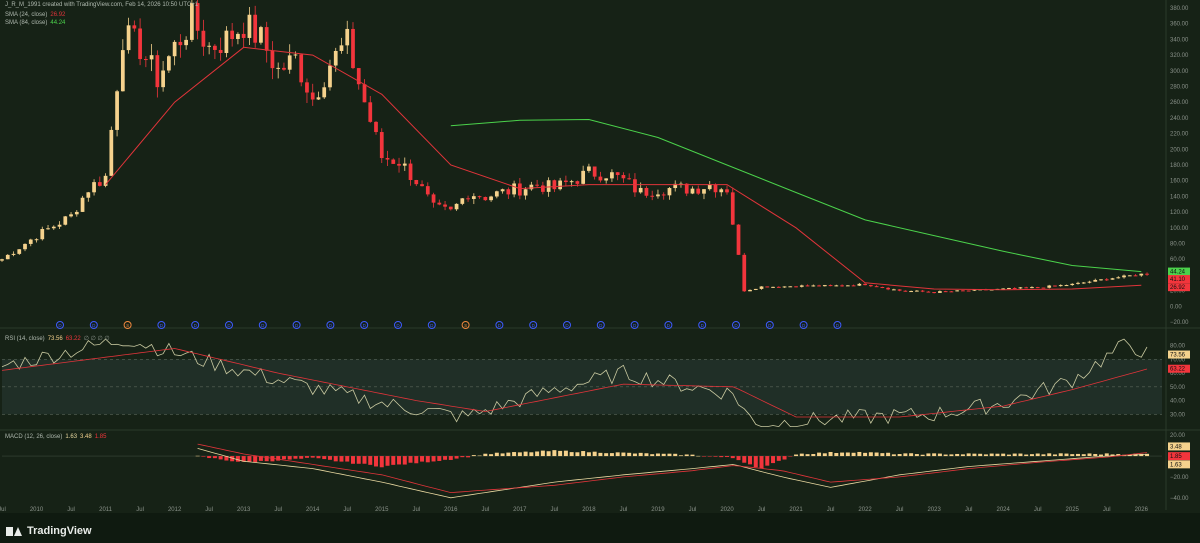  Describe the element at coordinates (1178, 402) in the screenshot. I see `rsi-axis-tick: 40.00` at that location.